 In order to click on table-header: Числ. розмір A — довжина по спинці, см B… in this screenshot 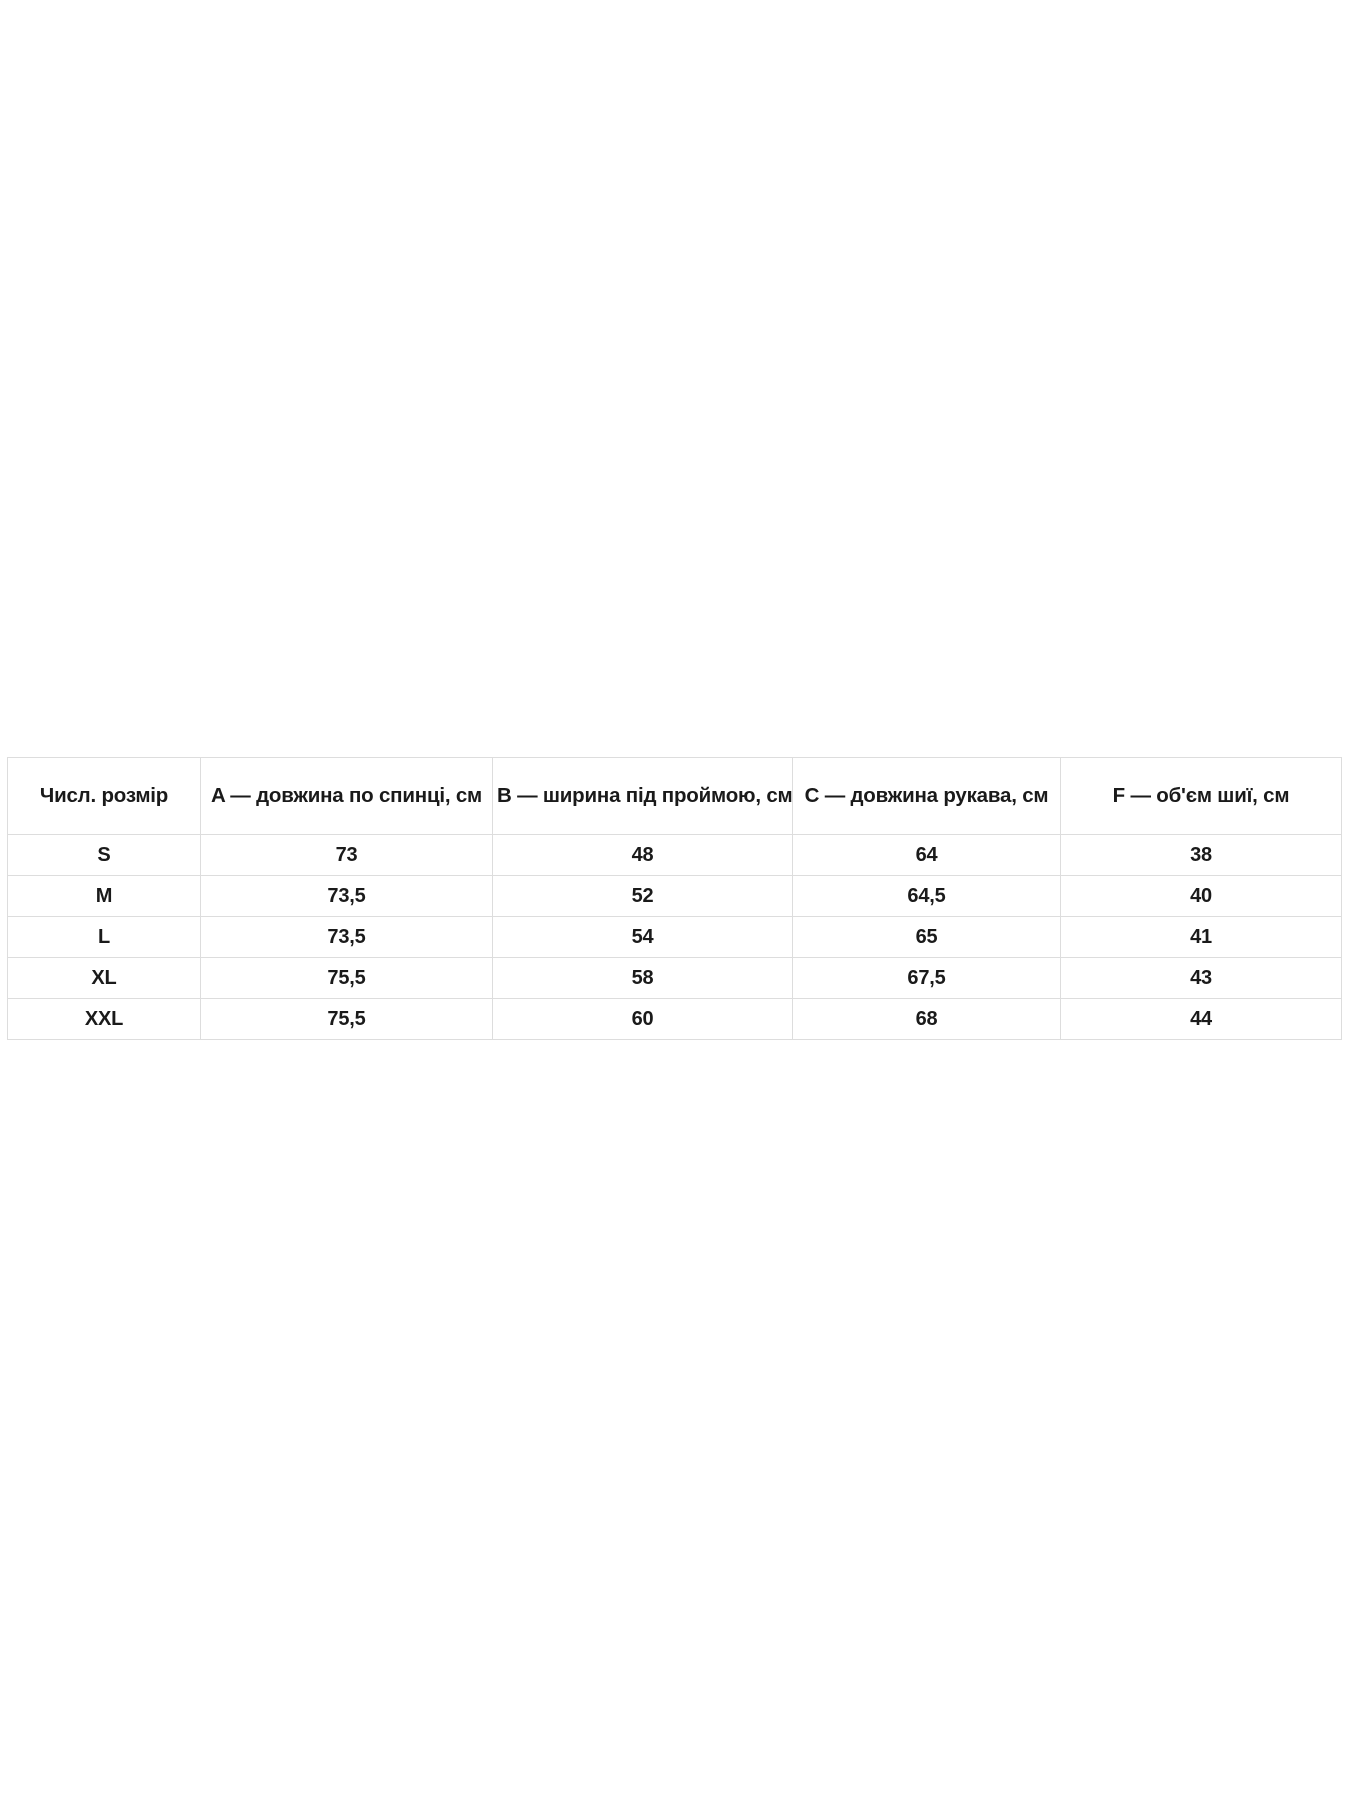, I will do `click(674, 796)`.